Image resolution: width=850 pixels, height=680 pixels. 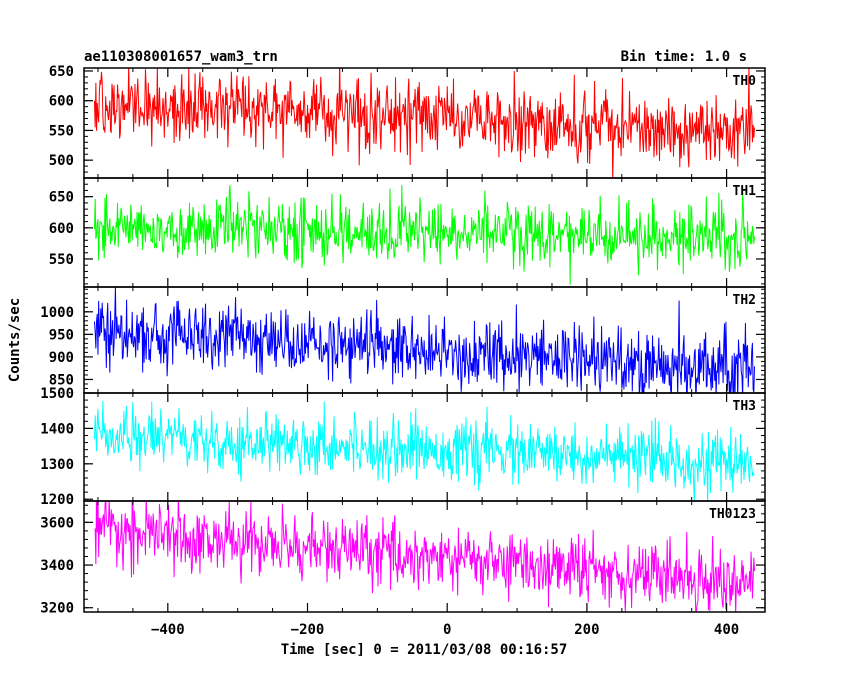 I want to click on y-tick-label: 3400, so click(x=57, y=566).